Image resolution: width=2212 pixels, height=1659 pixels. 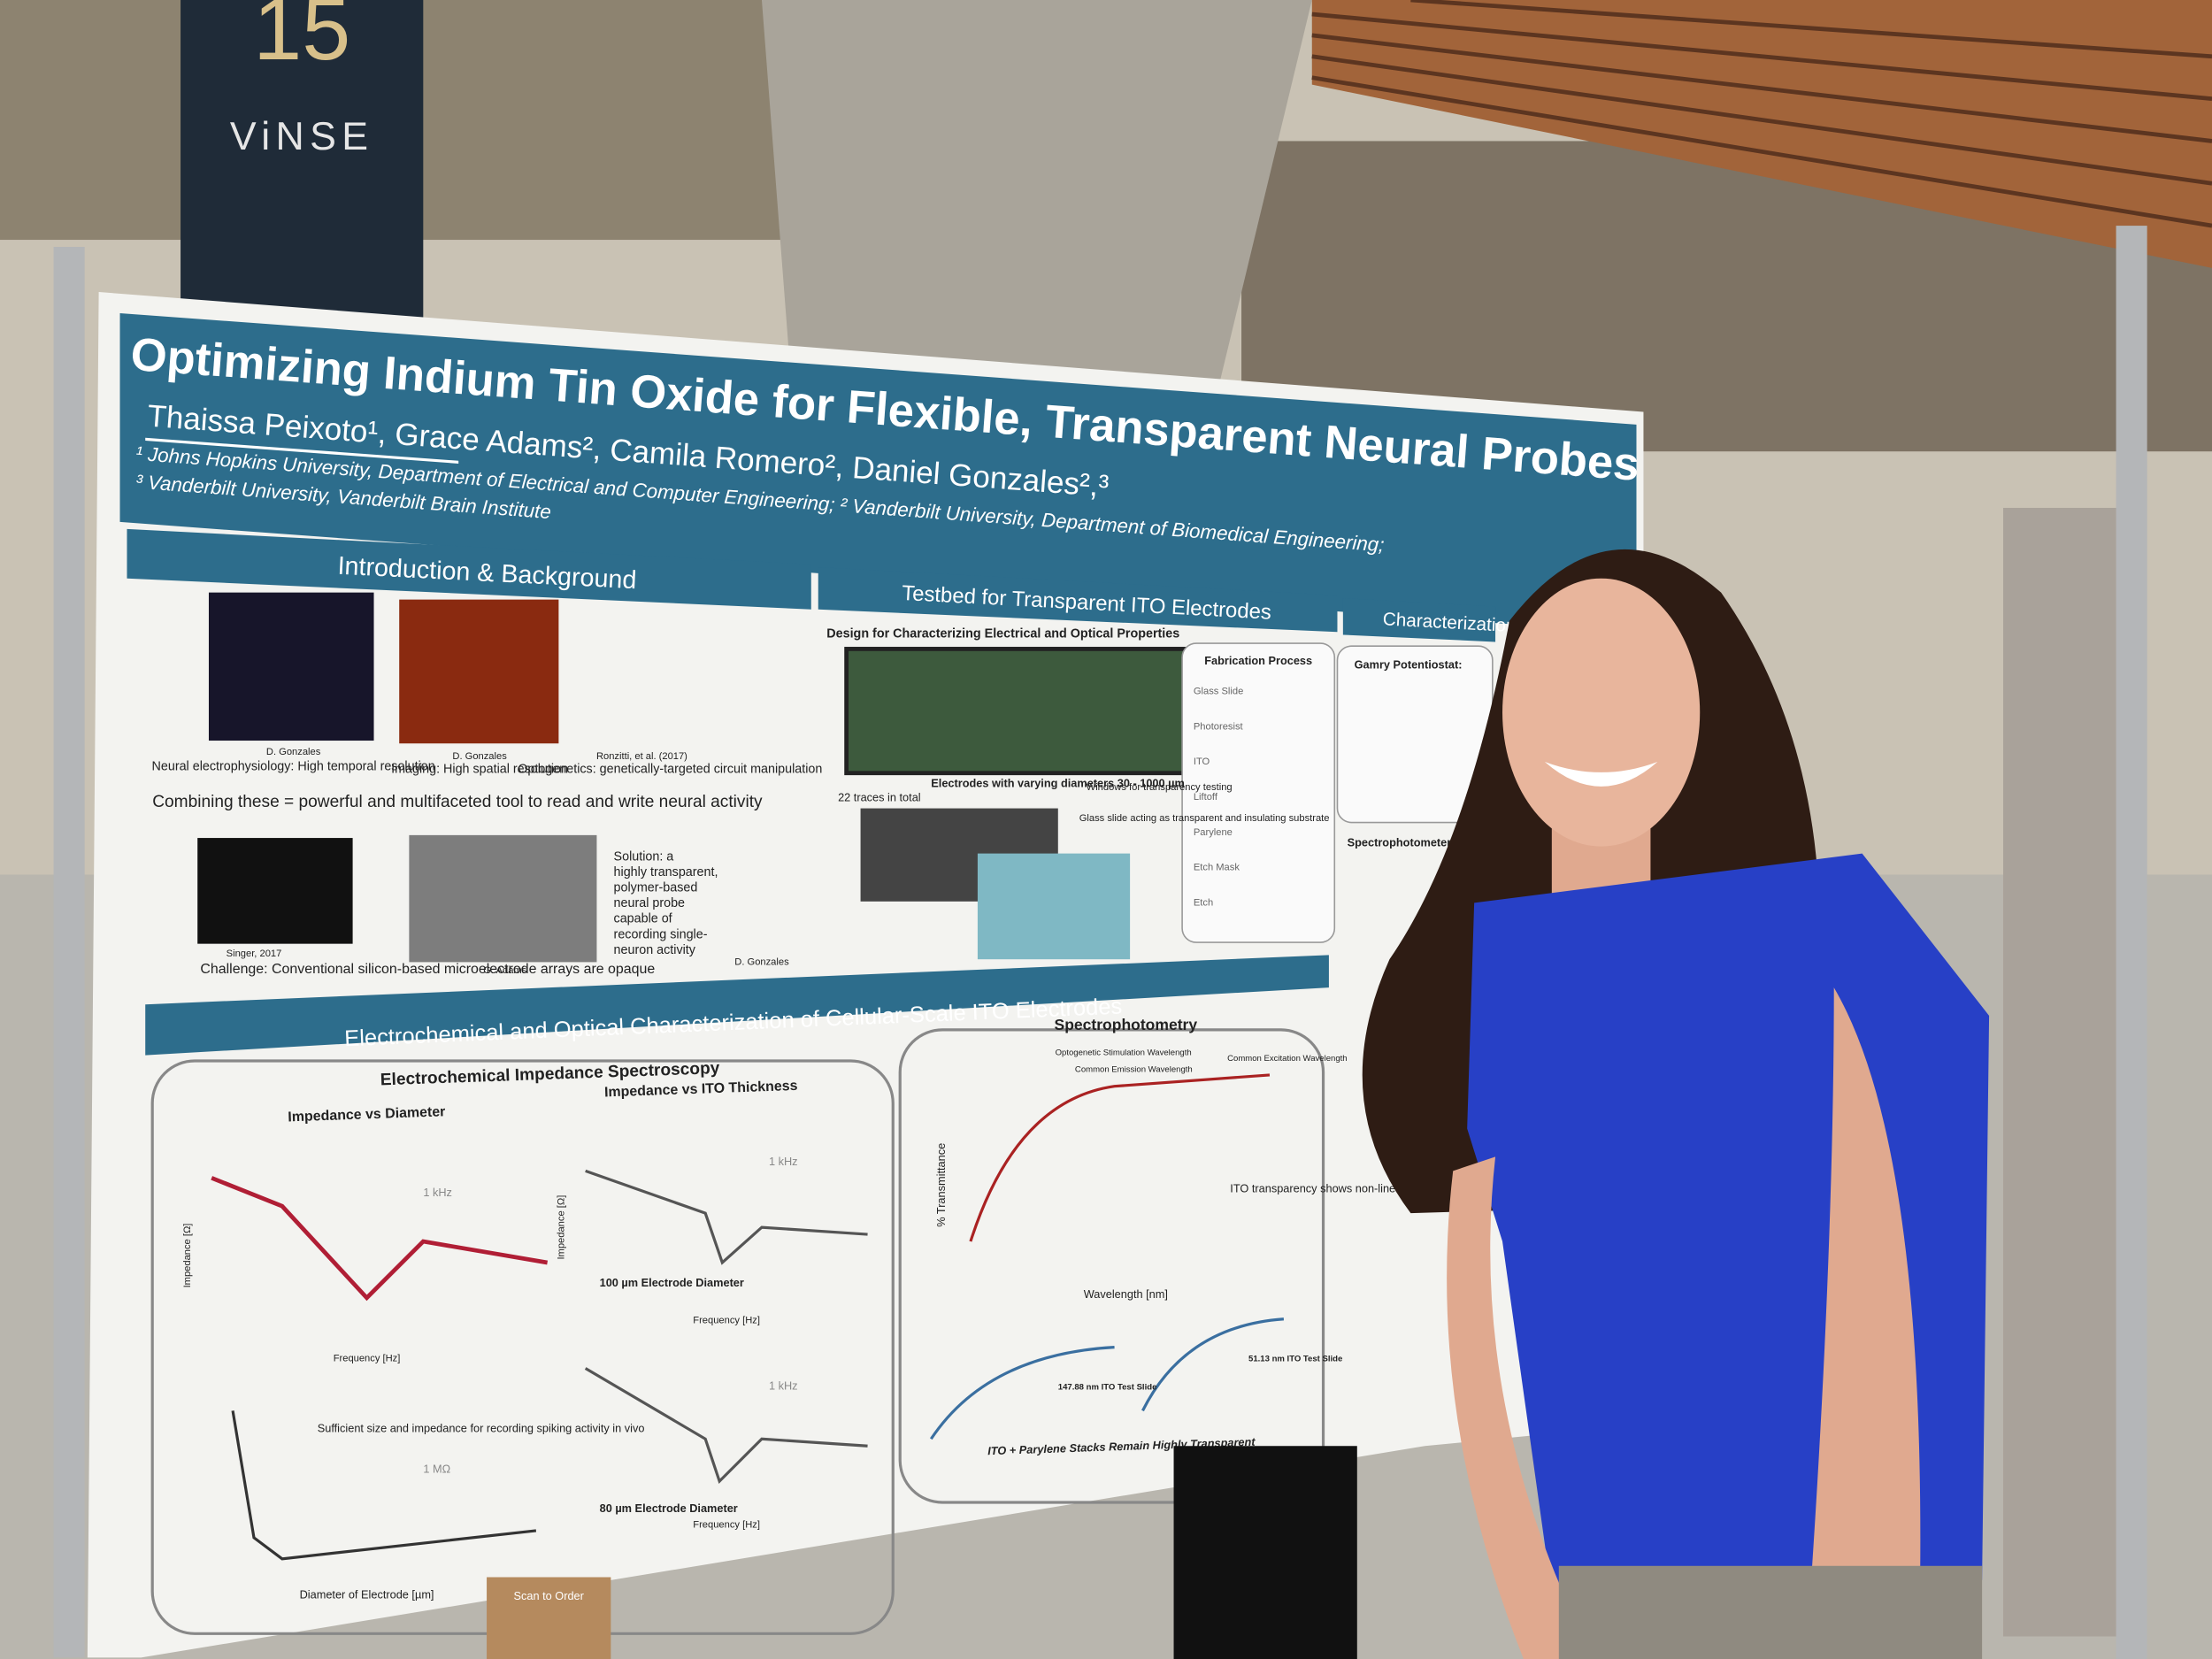 I want to click on image-credit: Ronzitti, et al. (2017), so click(x=642, y=757).